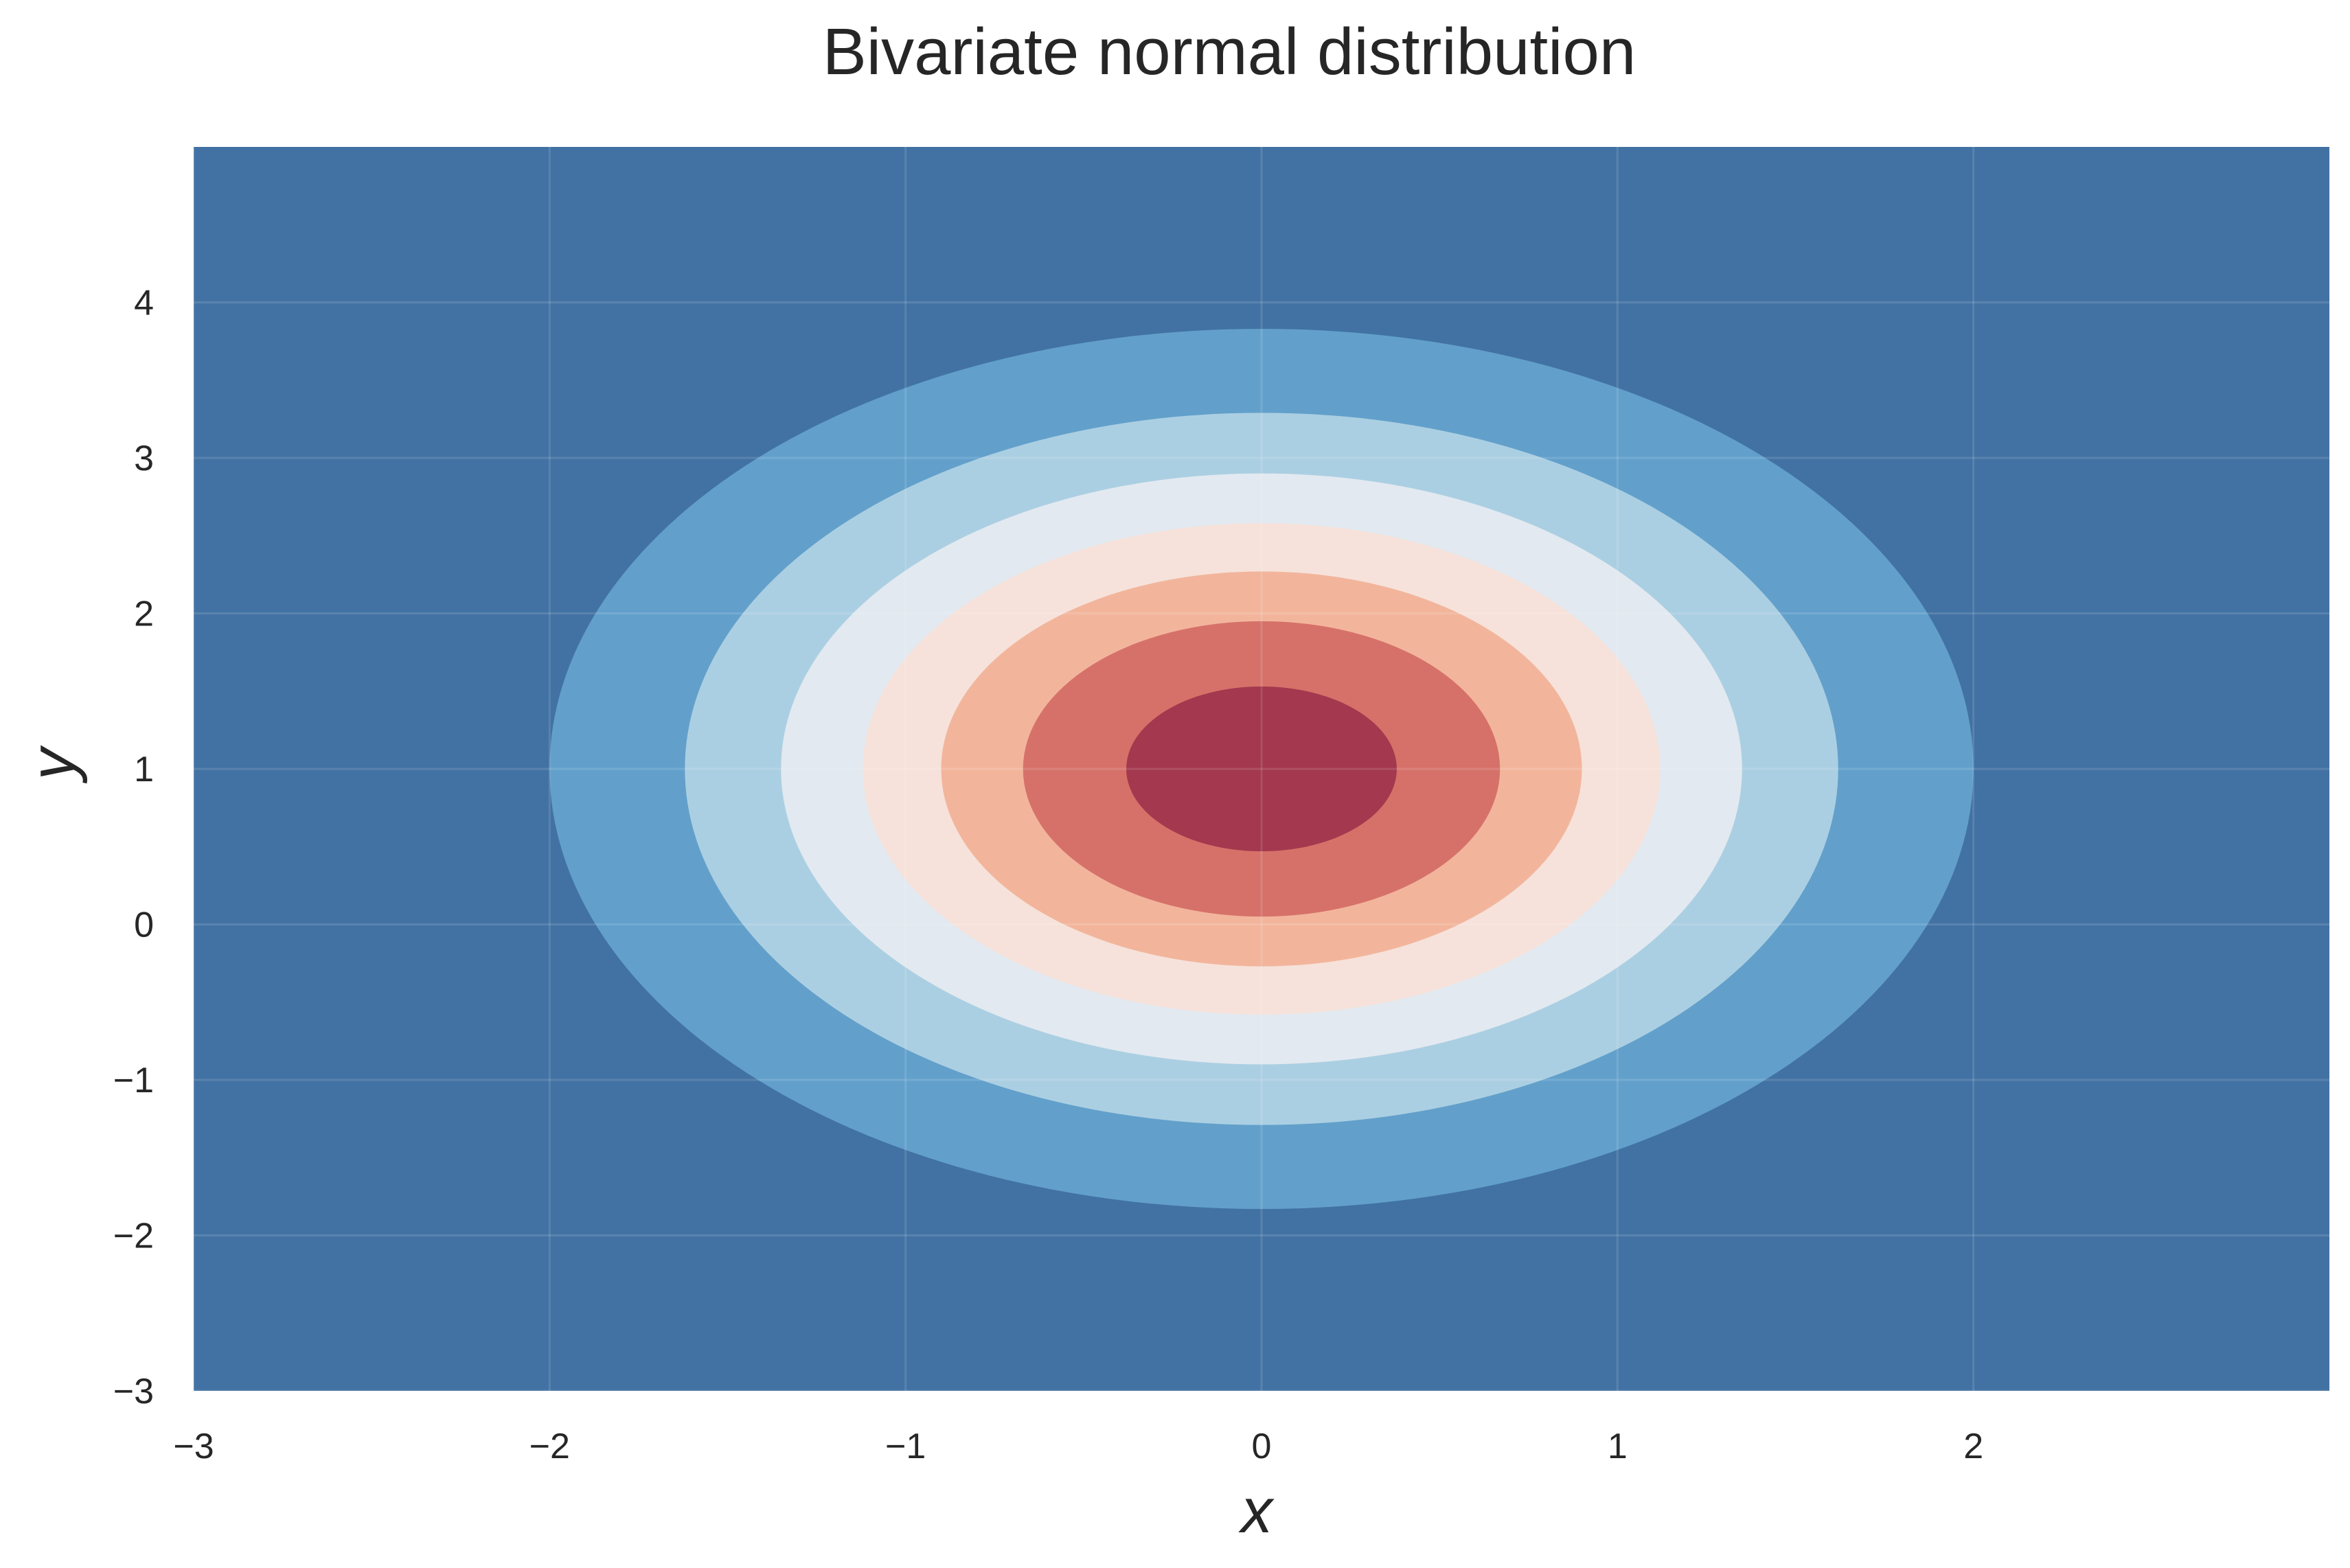  What do you see at coordinates (1078, 1446) in the screenshot?
I see `x-axis-ticks: −3 −2 −1 0 1 2` at bounding box center [1078, 1446].